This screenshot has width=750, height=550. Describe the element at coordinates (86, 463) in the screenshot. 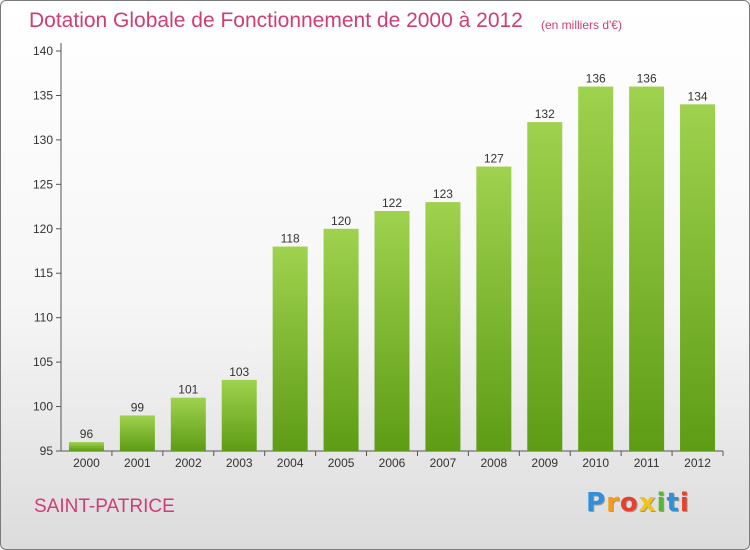

I see `x-tick-label: 2000` at that location.